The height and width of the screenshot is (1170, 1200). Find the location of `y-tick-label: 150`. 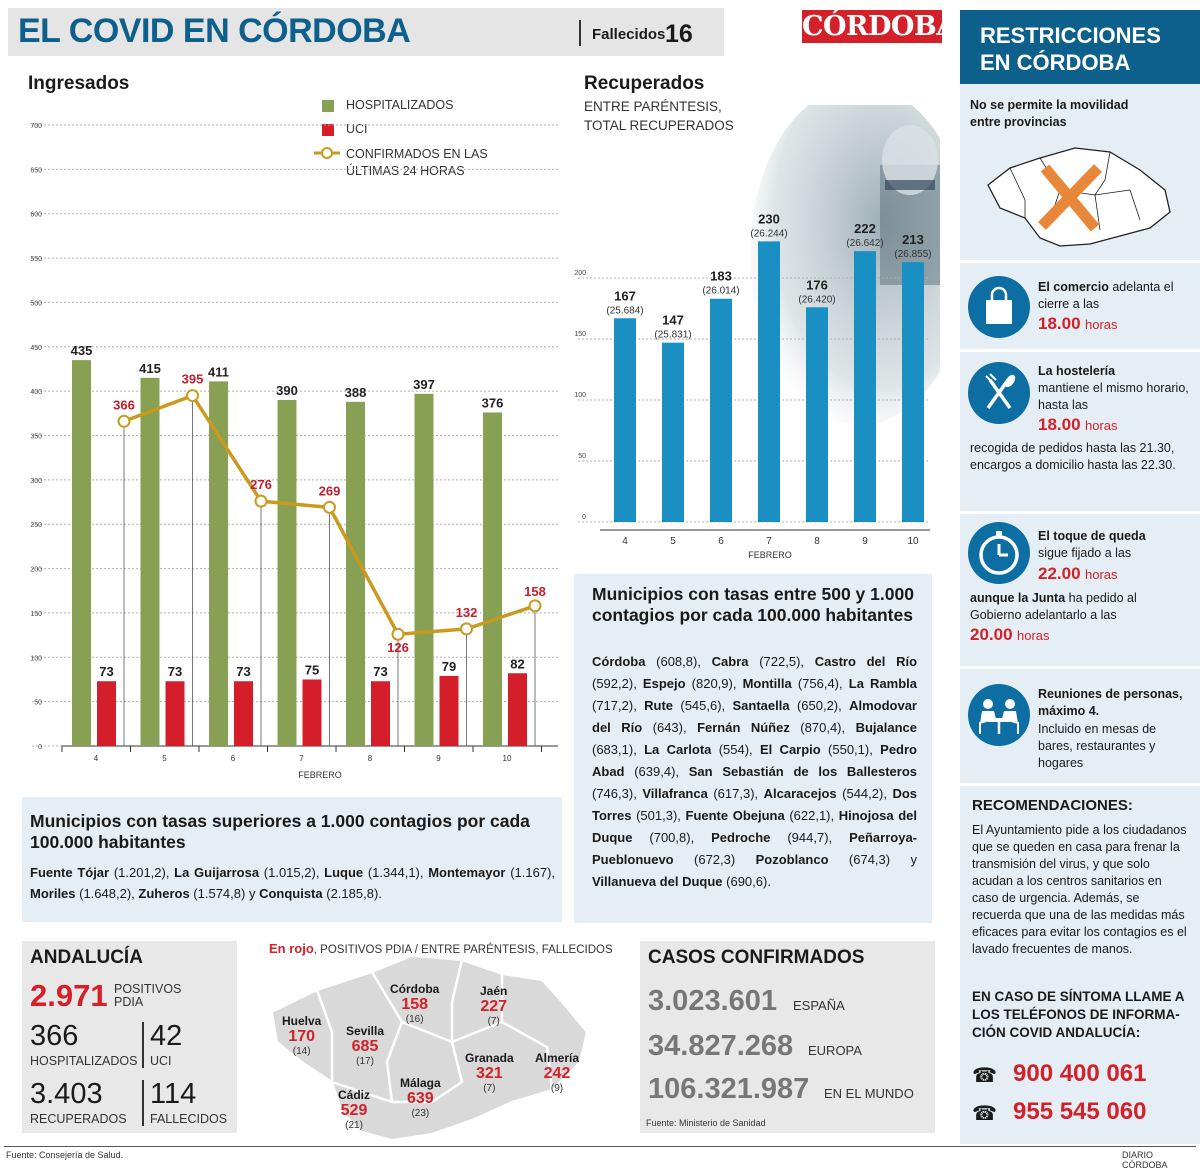

y-tick-label: 150 is located at coordinates (36, 614).